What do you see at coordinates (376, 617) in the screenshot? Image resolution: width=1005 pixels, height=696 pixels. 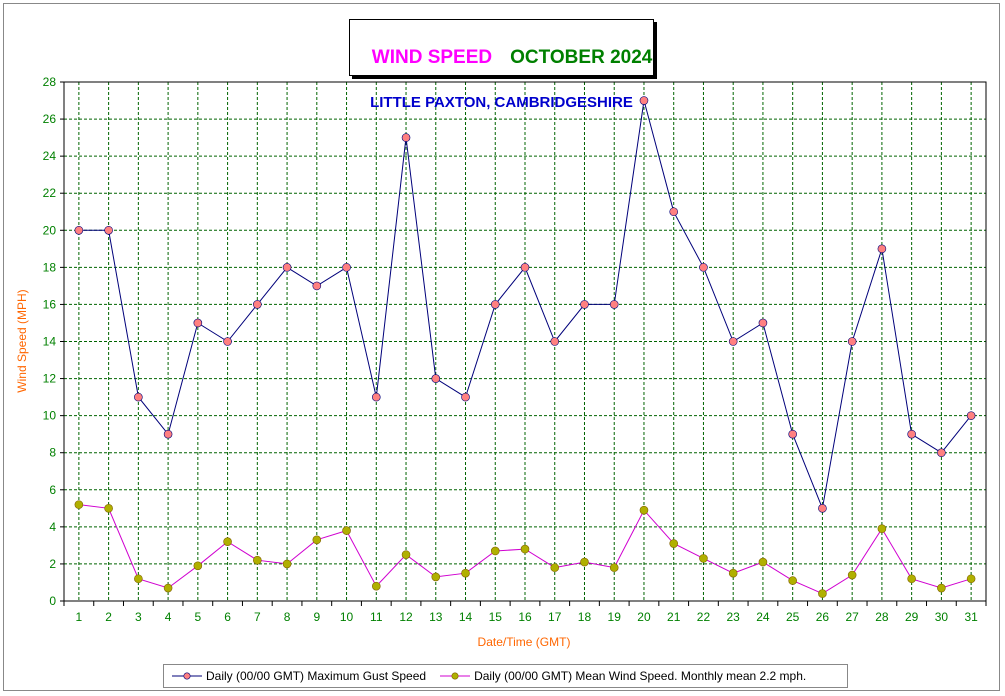 I see `x-tick-label: 11` at bounding box center [376, 617].